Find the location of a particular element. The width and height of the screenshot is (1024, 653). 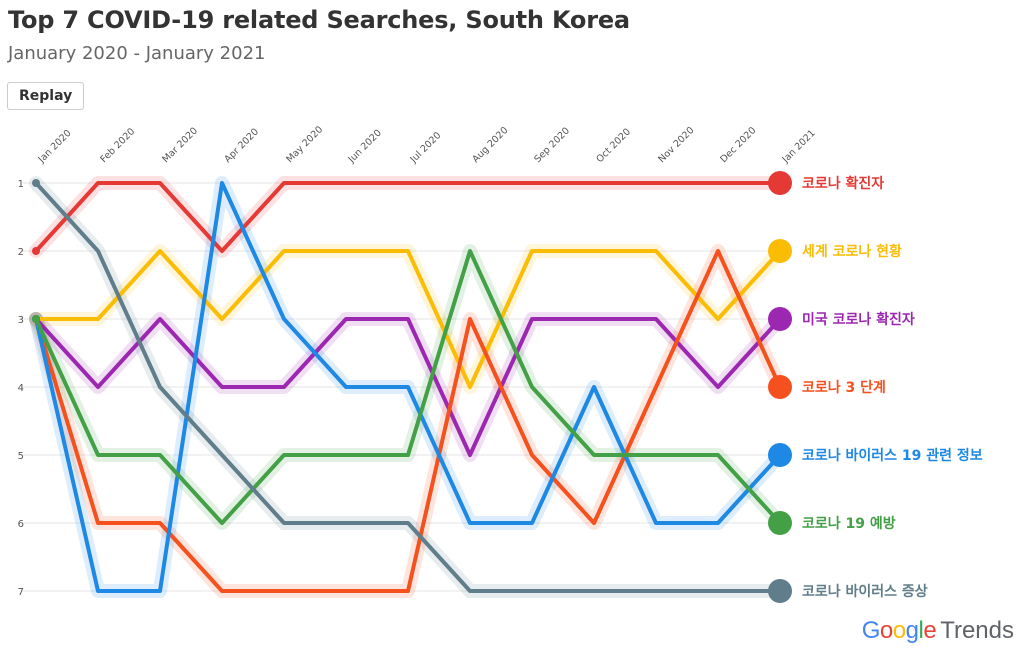

series-label: 코로나 바이러스 증상 is located at coordinates (865, 591).